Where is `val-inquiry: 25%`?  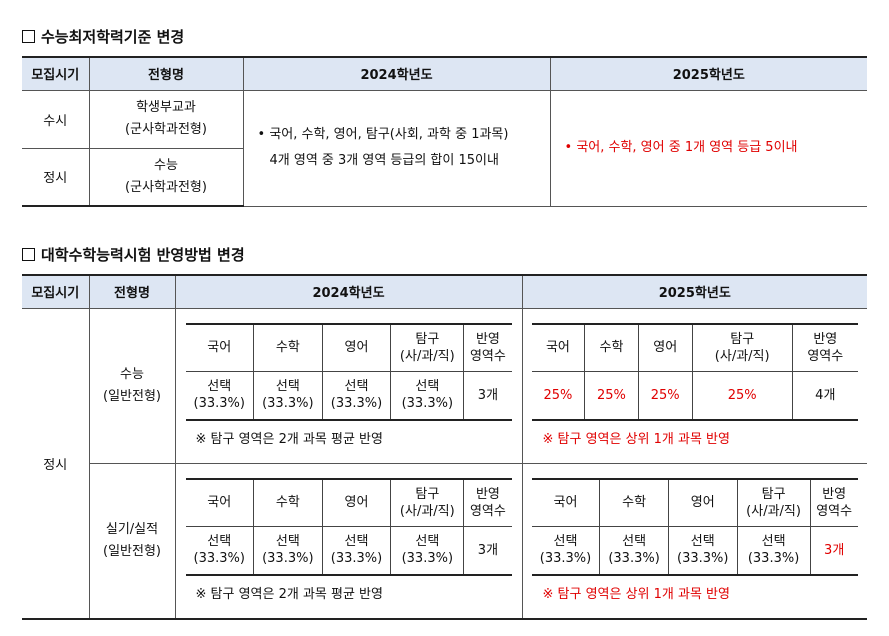
val-inquiry: 25% is located at coordinates (742, 396).